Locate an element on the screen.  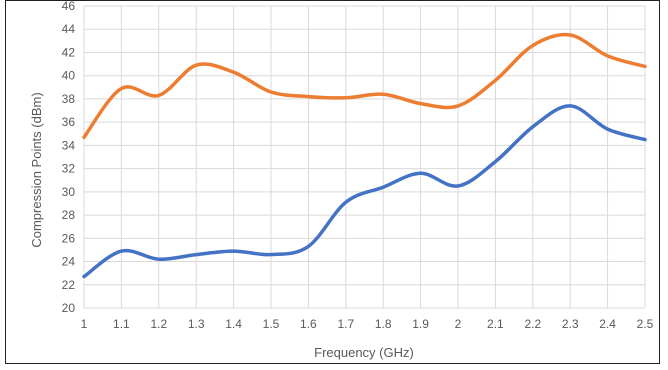
x-tick-label: 1.5 is located at coordinates (271, 324).